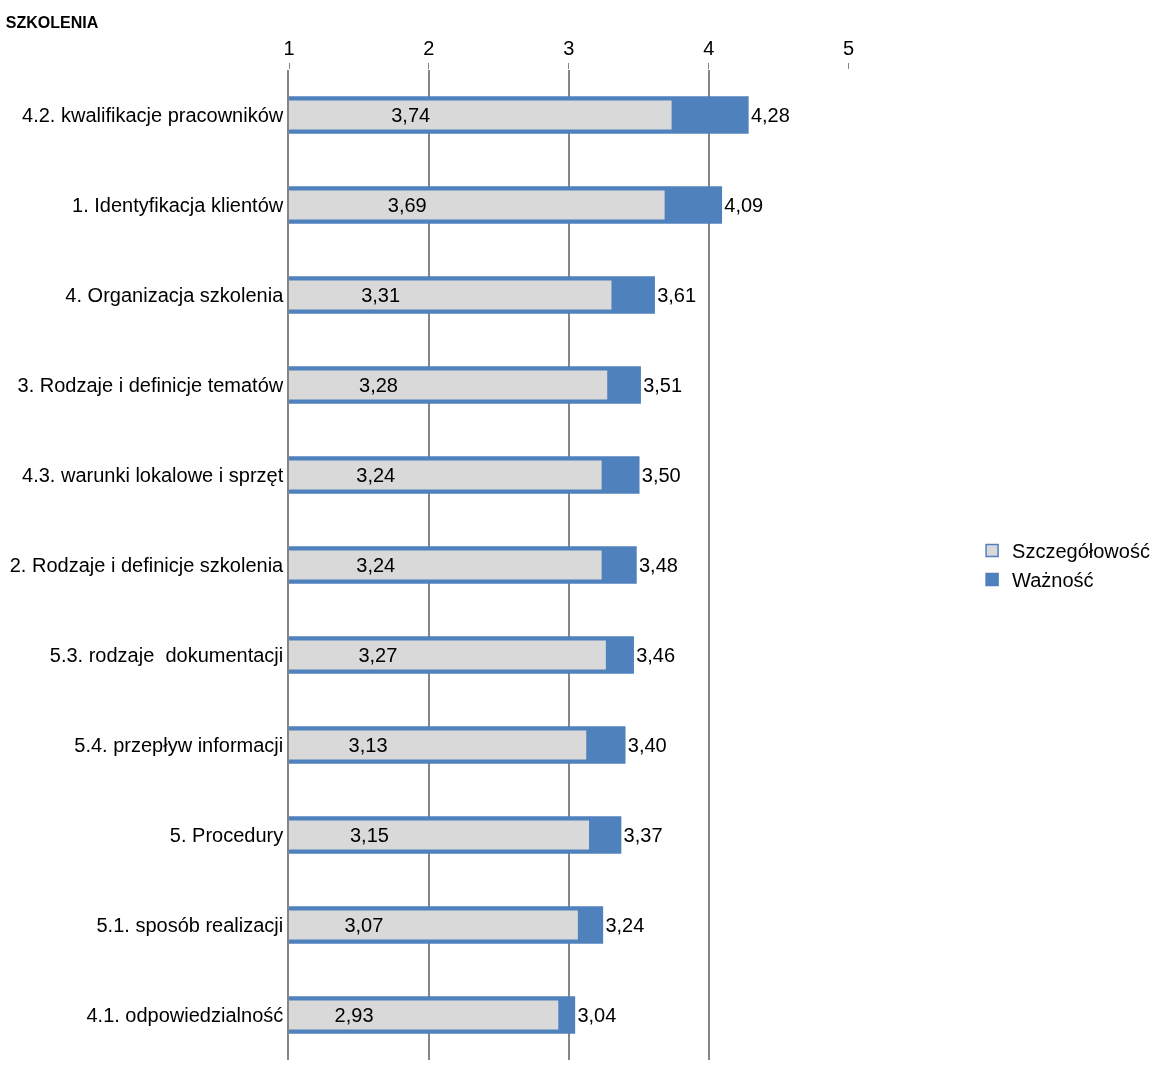 This screenshot has height=1090, width=1165. What do you see at coordinates (597, 1015) in the screenshot?
I see `data-label: 3,04` at bounding box center [597, 1015].